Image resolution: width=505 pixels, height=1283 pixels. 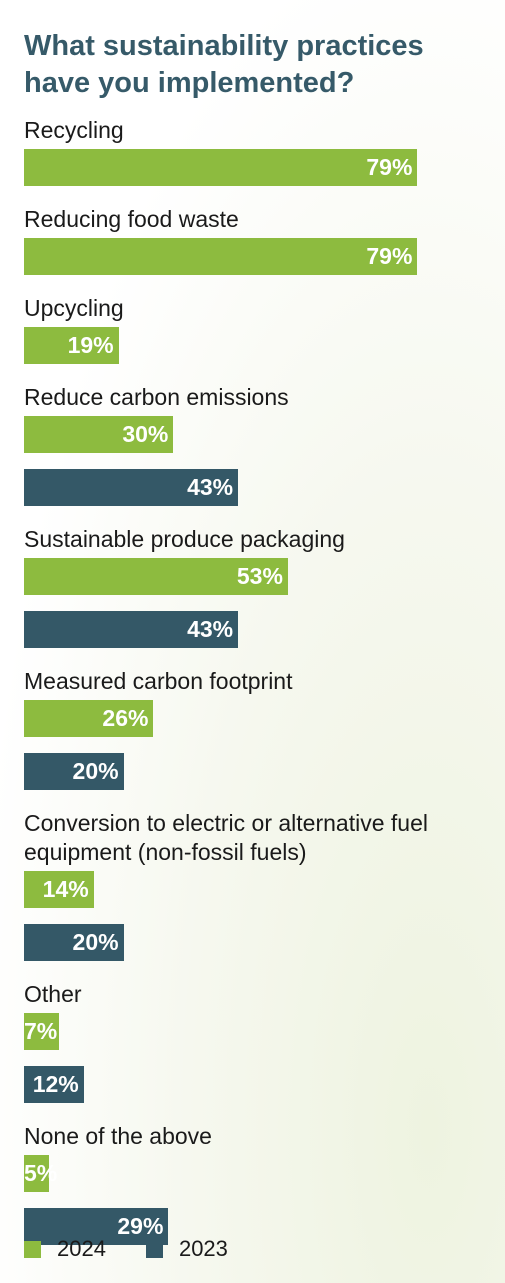 I want to click on bar-2023: 12%, so click(x=54, y=1084).